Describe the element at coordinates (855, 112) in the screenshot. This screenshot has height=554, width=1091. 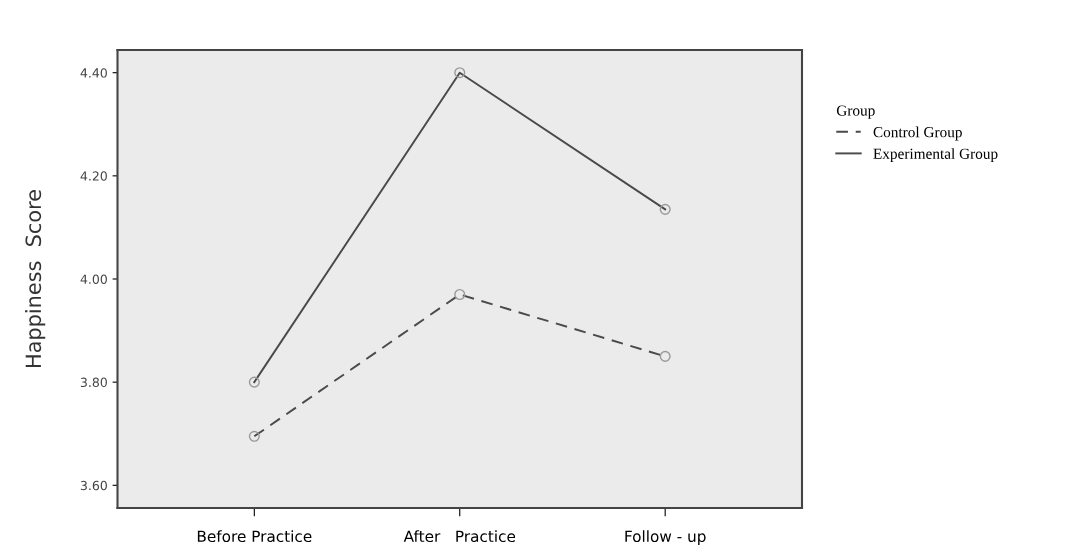
I see `legend-title: Group` at that location.